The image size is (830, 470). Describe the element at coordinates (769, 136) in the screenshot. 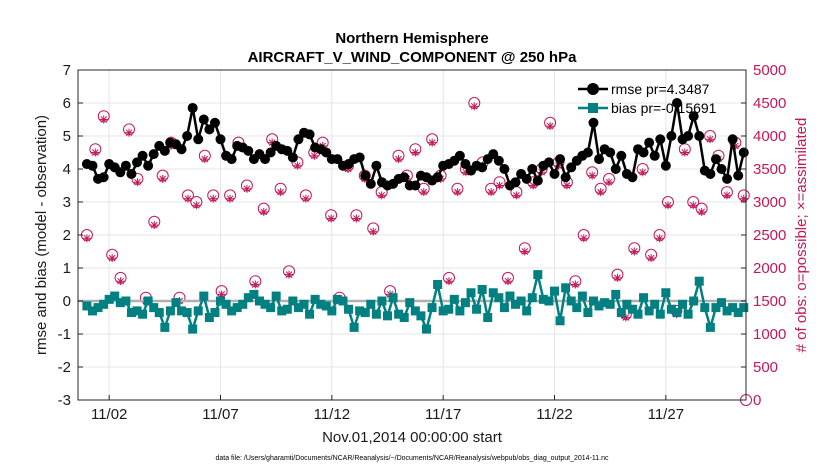

I see `y2-tick-label: 4000` at that location.